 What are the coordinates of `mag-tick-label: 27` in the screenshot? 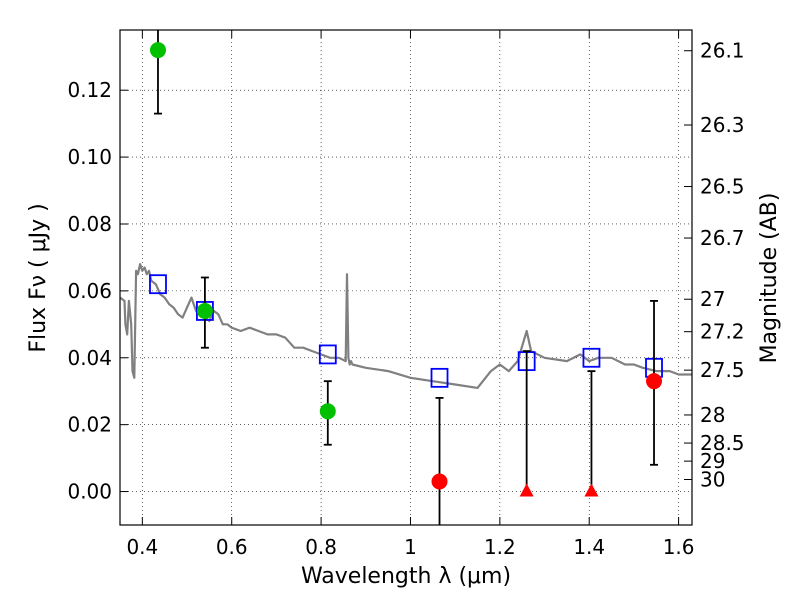 It's located at (712, 299).